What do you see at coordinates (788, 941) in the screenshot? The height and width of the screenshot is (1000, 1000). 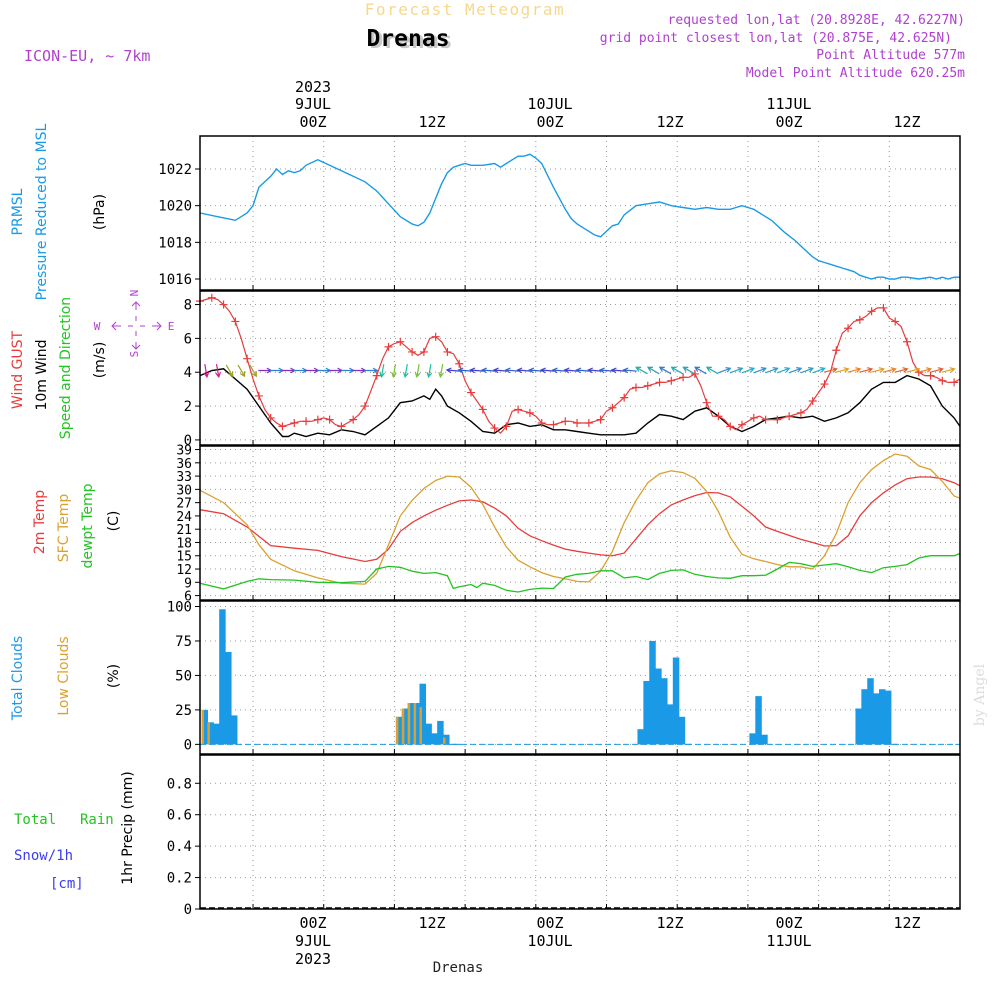 I see `bottom-date-label-2: 11JUL` at bounding box center [788, 941].